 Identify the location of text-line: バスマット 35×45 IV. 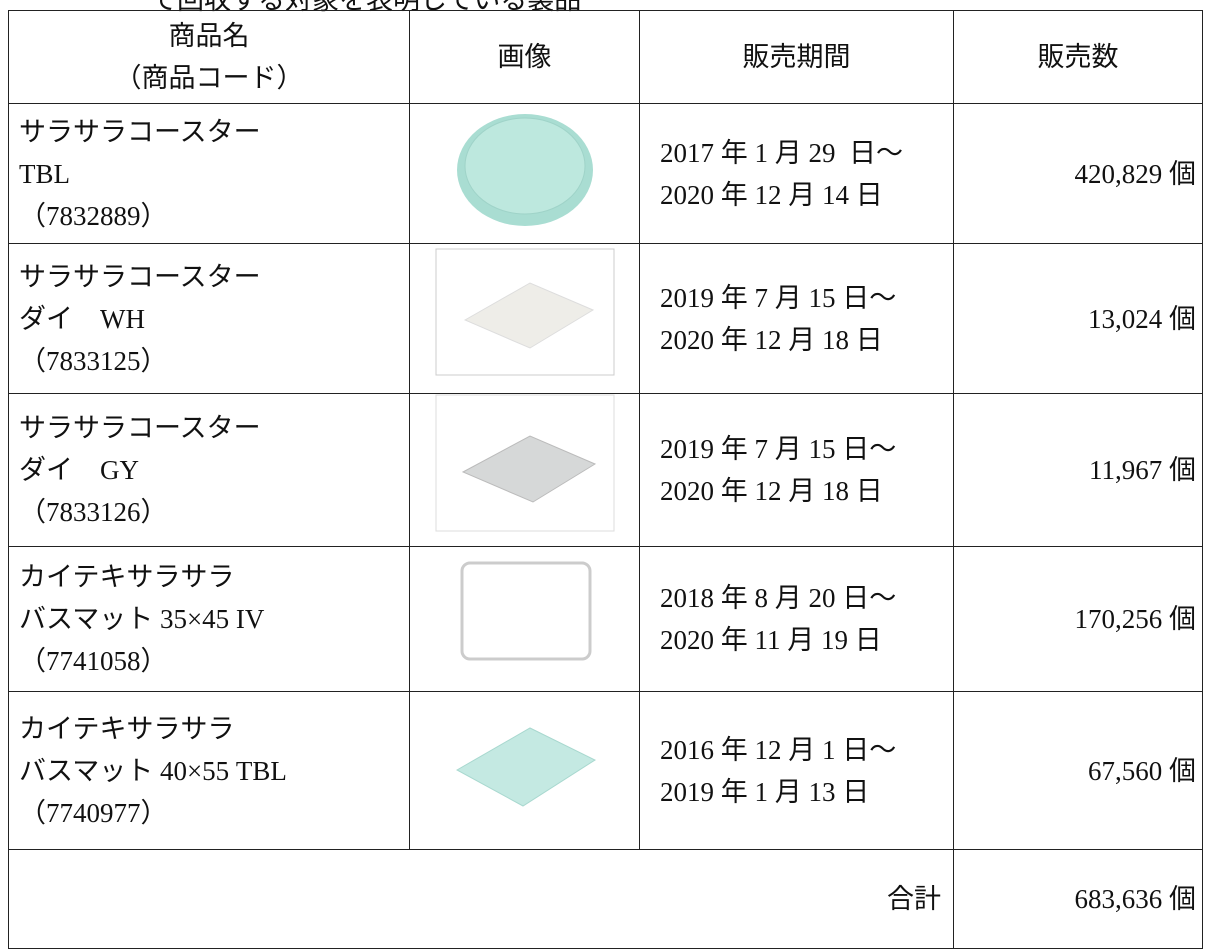
(142, 619).